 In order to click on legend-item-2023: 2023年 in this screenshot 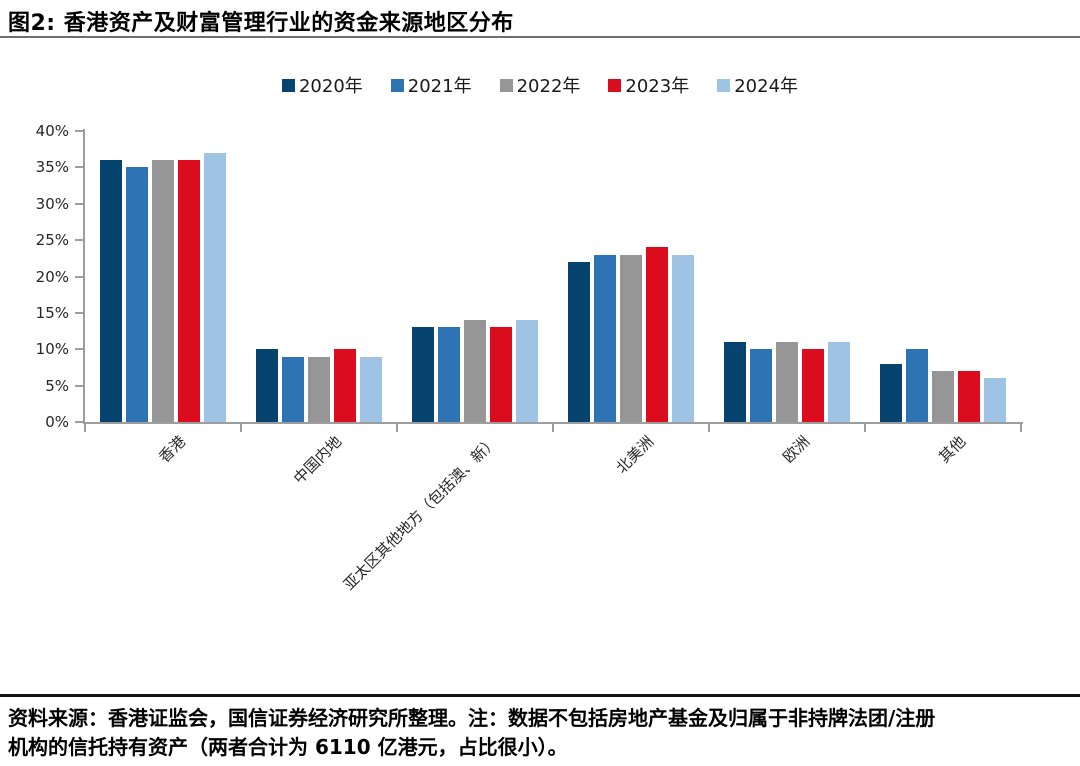, I will do `click(648, 85)`.